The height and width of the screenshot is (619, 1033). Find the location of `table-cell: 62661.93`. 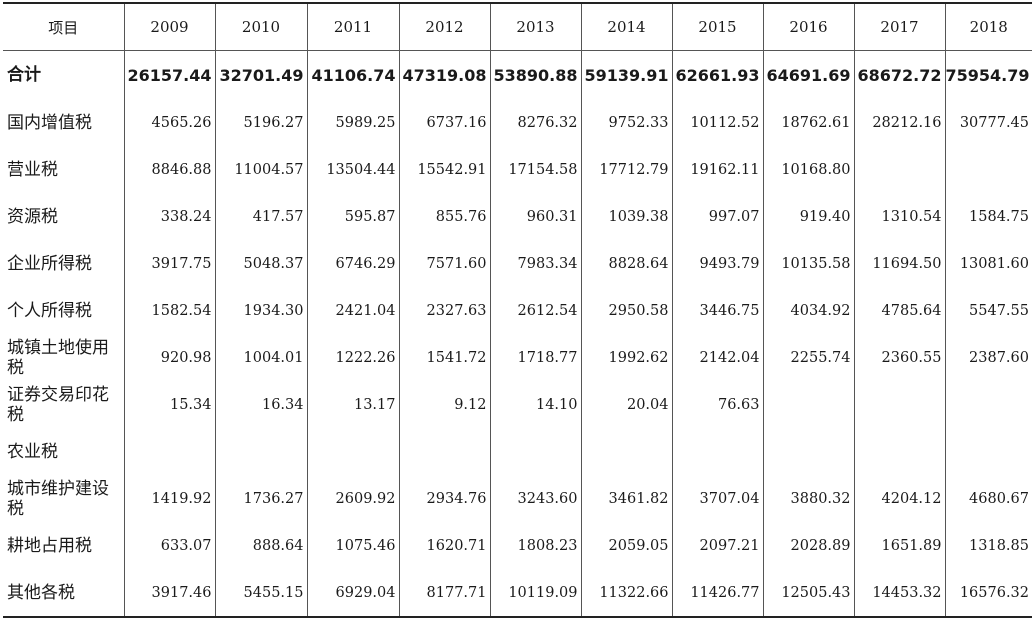

table-cell: 62661.93 is located at coordinates (717, 75).